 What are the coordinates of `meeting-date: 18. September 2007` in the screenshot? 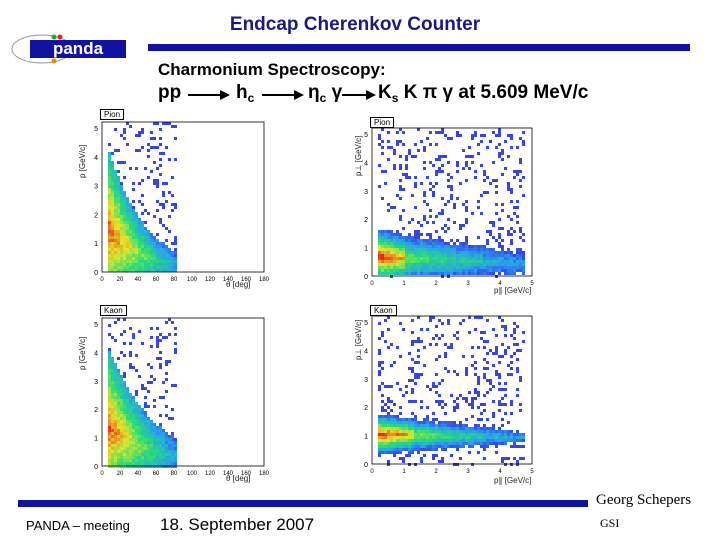 It's located at (237, 524).